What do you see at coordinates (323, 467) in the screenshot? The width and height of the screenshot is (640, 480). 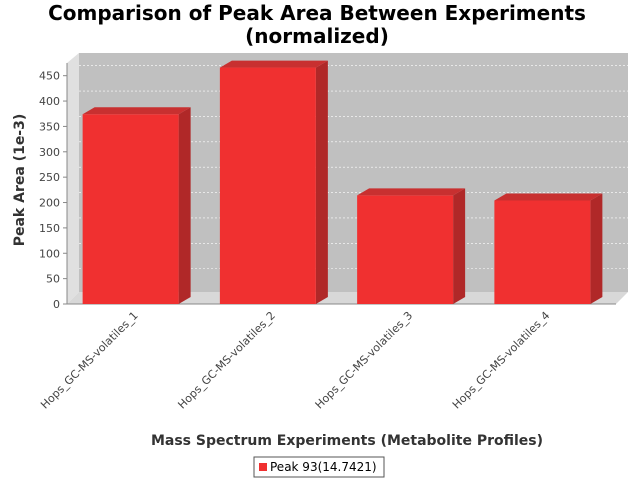 I see `legend-label: Peak 93(14.7421)` at bounding box center [323, 467].